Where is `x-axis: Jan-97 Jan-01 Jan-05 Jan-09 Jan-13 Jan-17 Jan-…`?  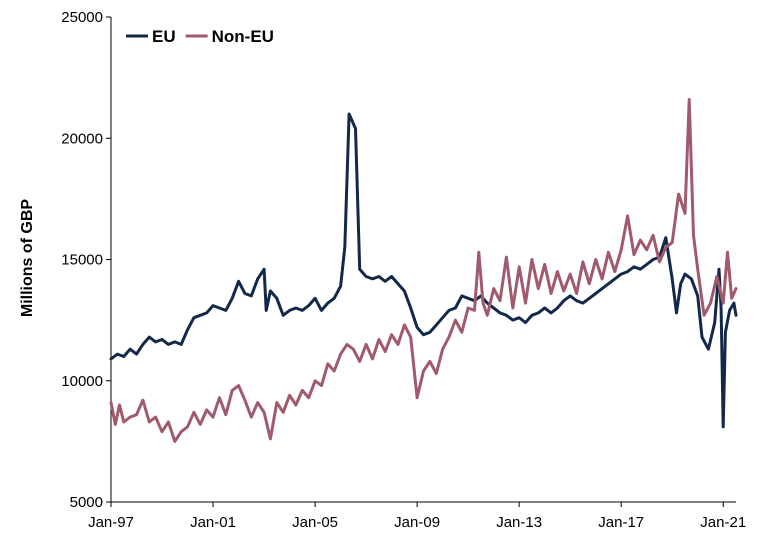 x-axis: Jan-97 Jan-01 Jan-05 Jan-09 Jan-13 Jan-17 Jan-… is located at coordinates (417, 516).